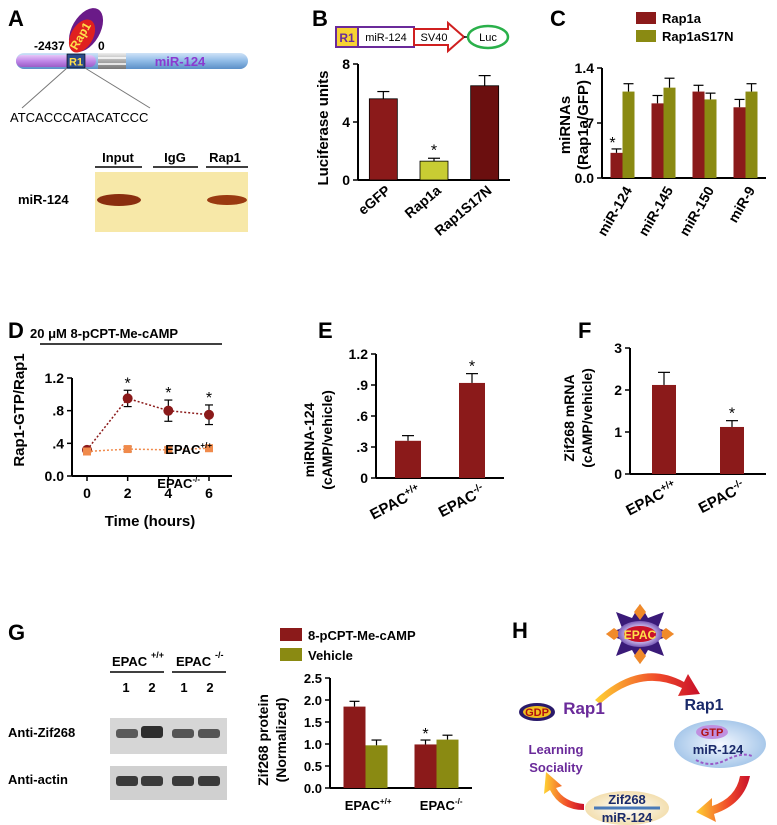 This screenshot has height=825, width=777. What do you see at coordinates (585, 330) in the screenshot?
I see `panel-label-f: F` at bounding box center [585, 330].